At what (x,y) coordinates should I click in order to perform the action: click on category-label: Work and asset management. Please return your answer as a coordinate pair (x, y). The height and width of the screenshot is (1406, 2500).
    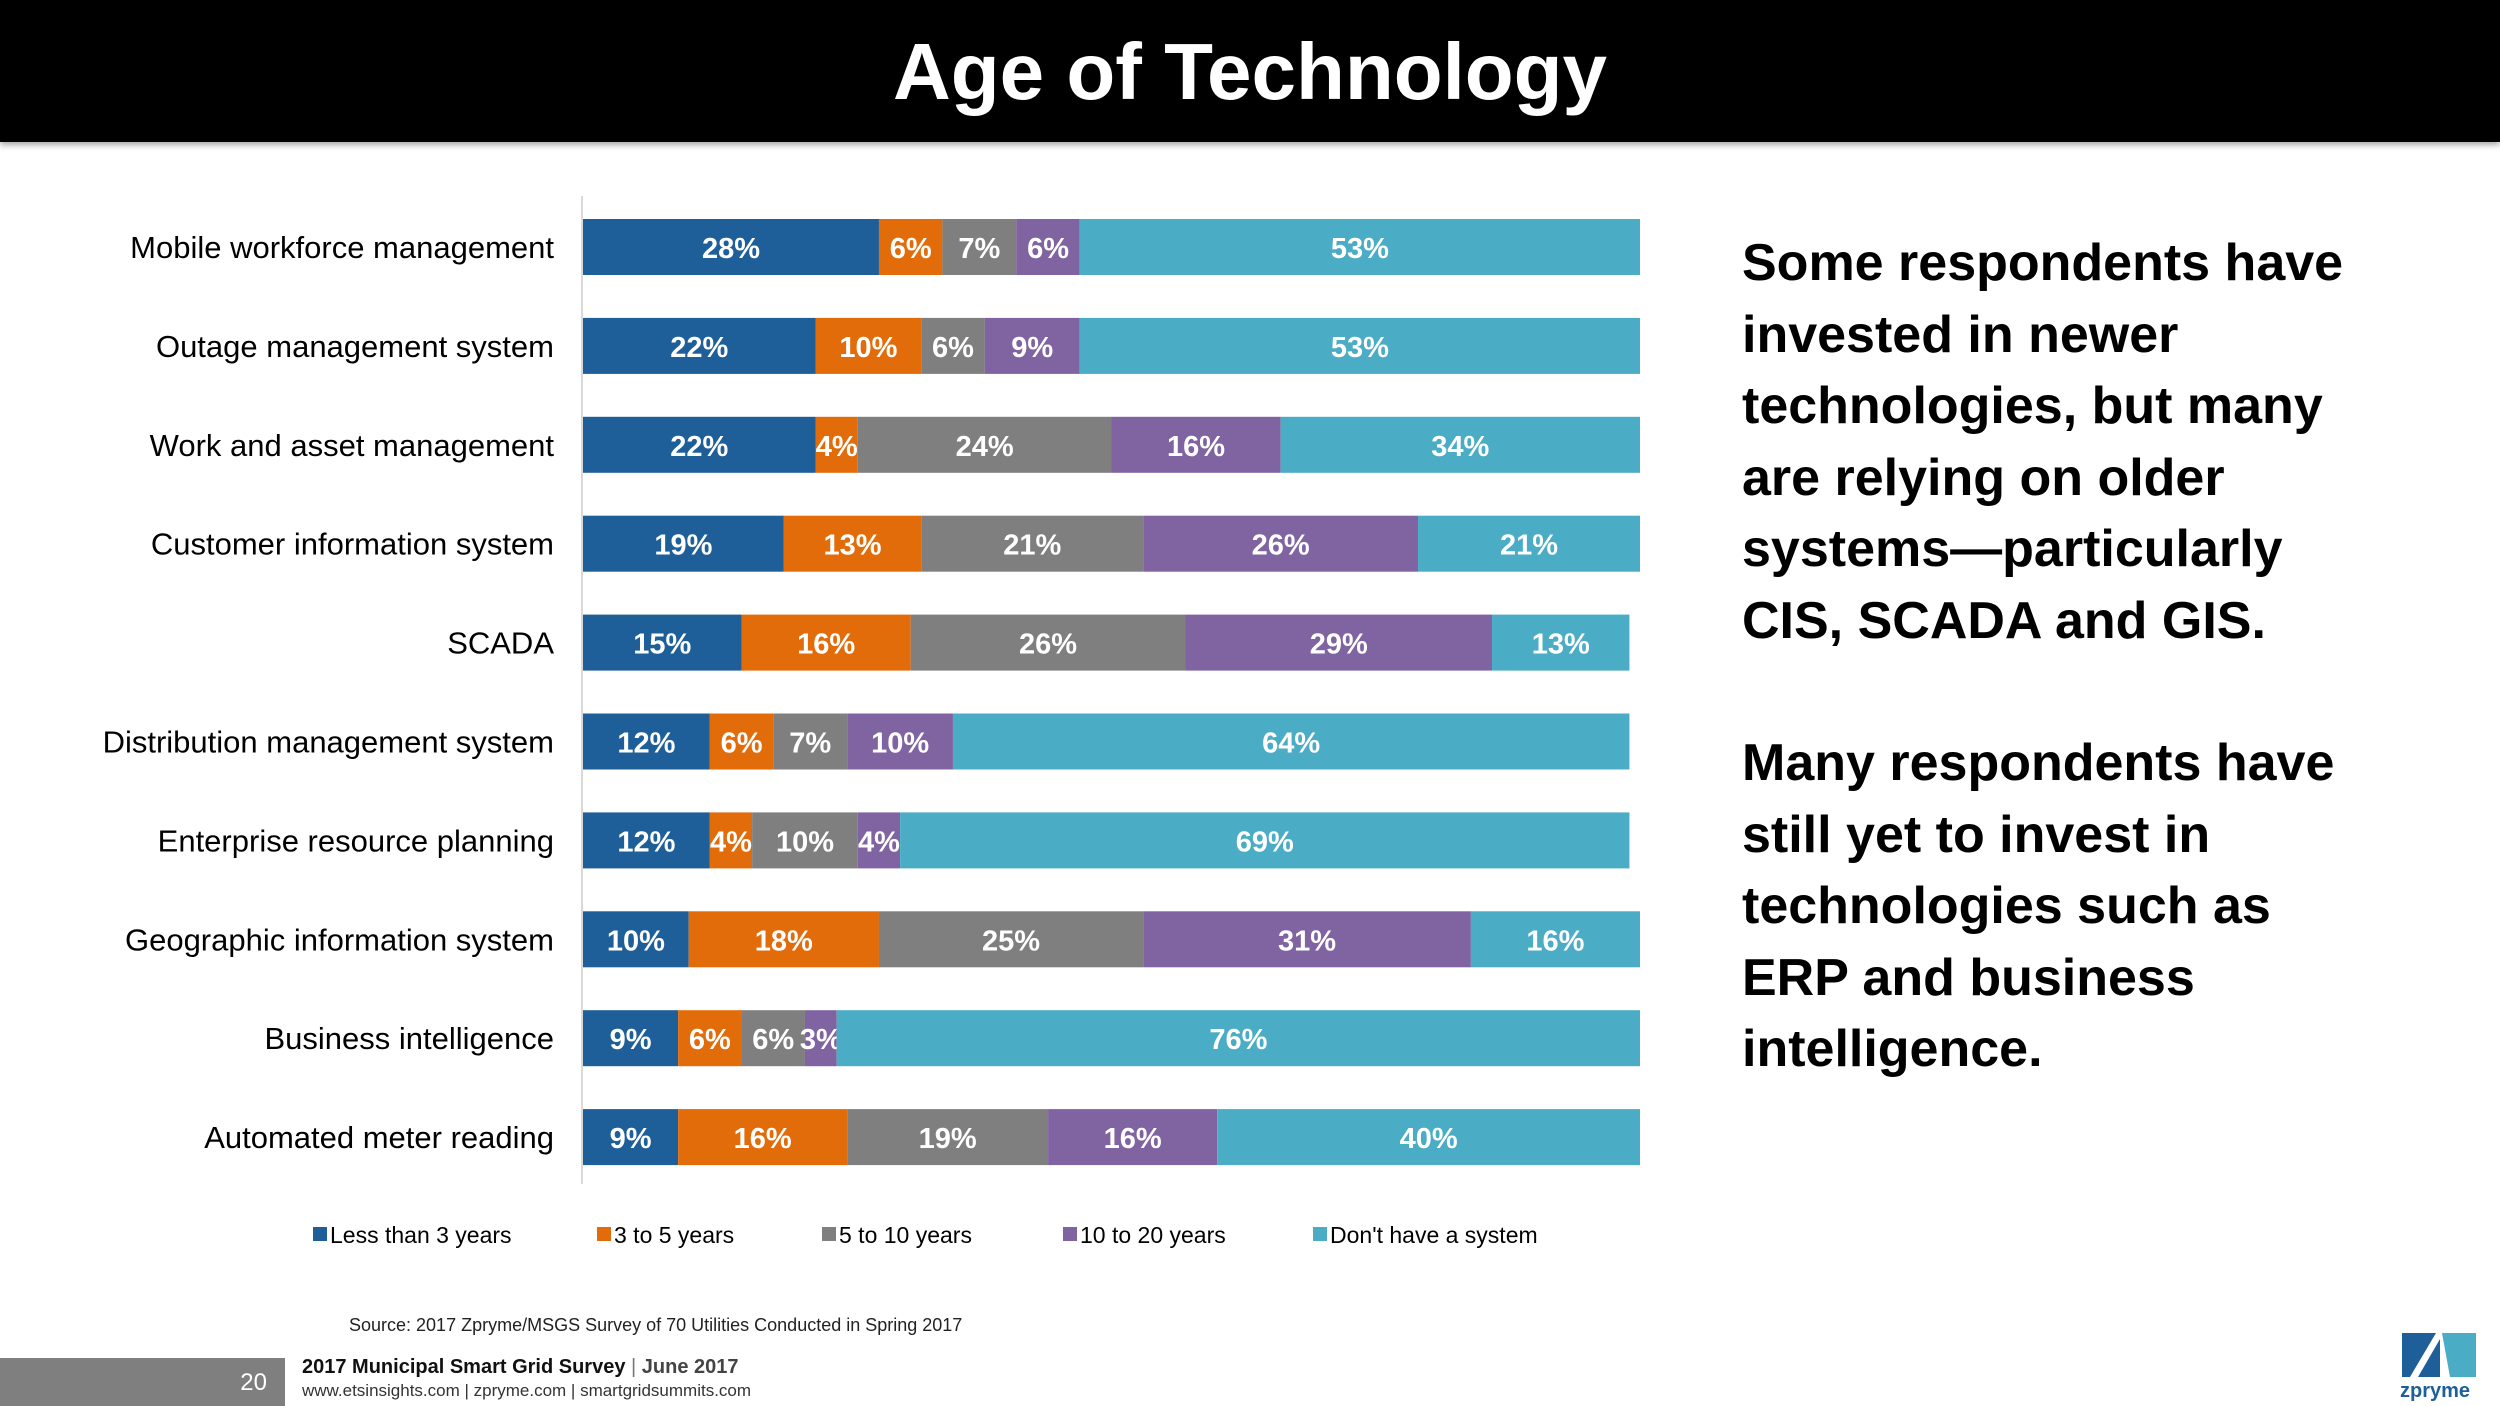
    Looking at the image, I should click on (352, 445).